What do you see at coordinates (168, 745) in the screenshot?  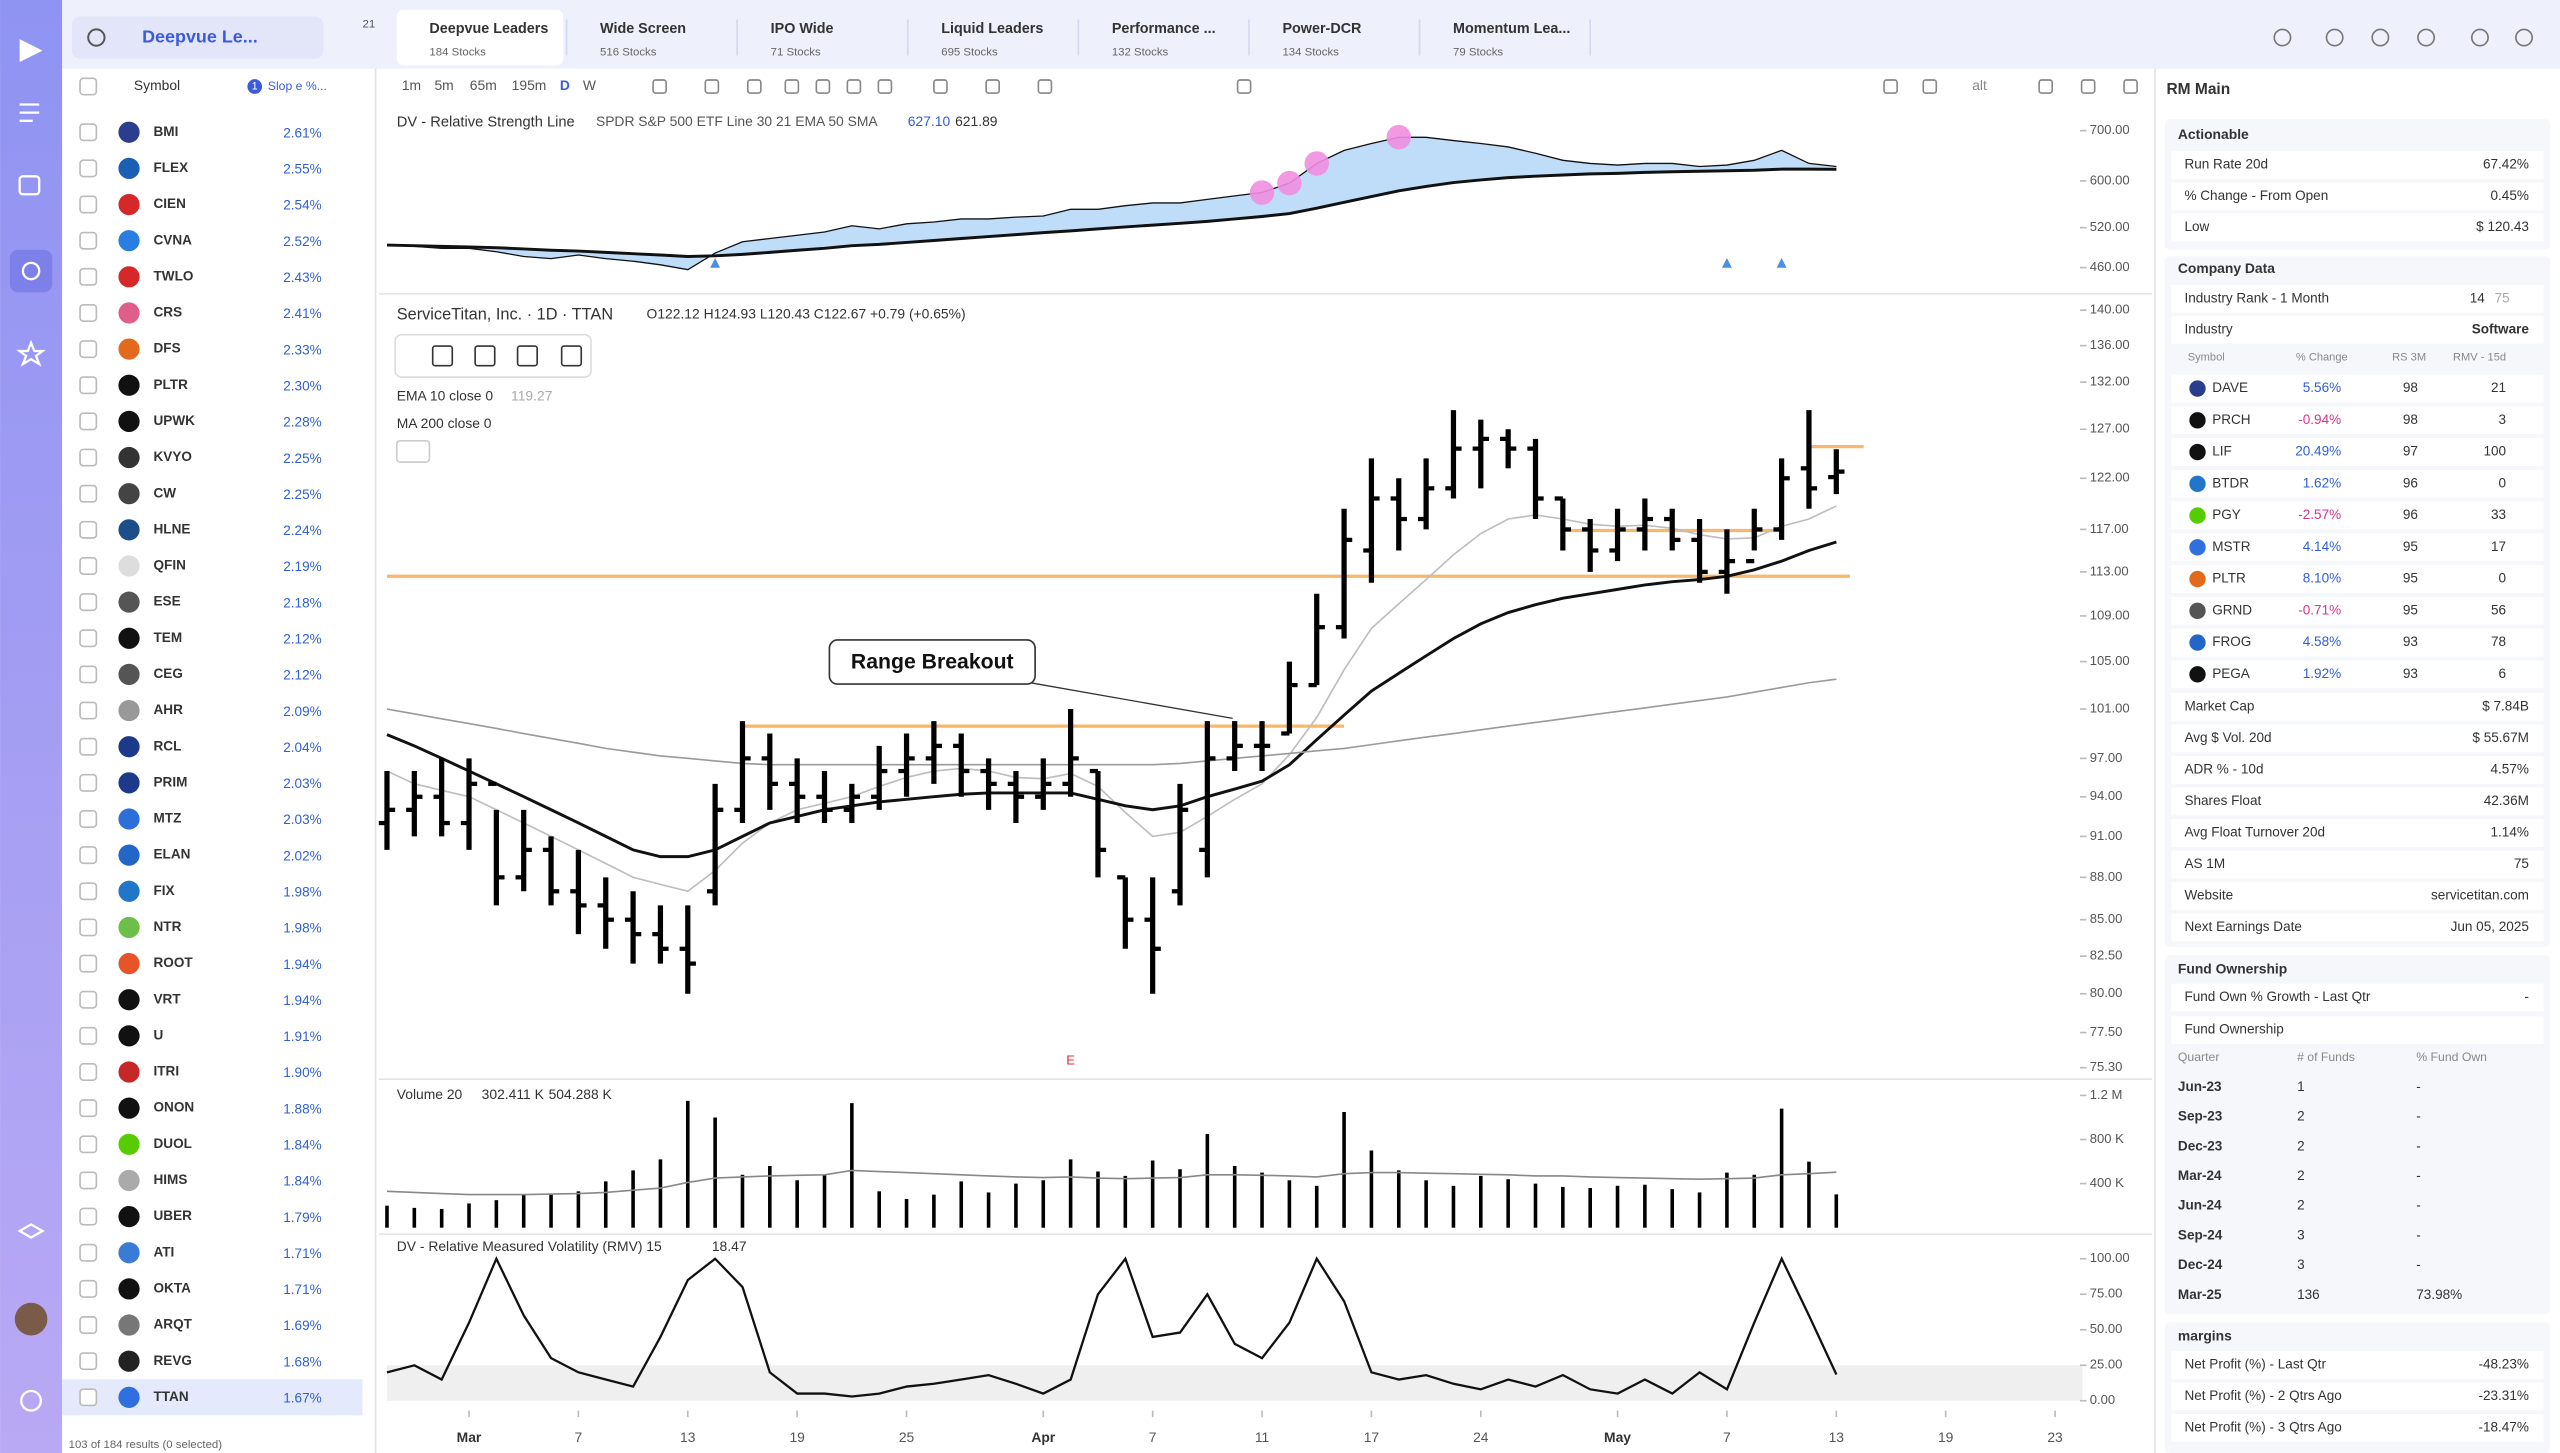 I see `symbol: RCL` at bounding box center [168, 745].